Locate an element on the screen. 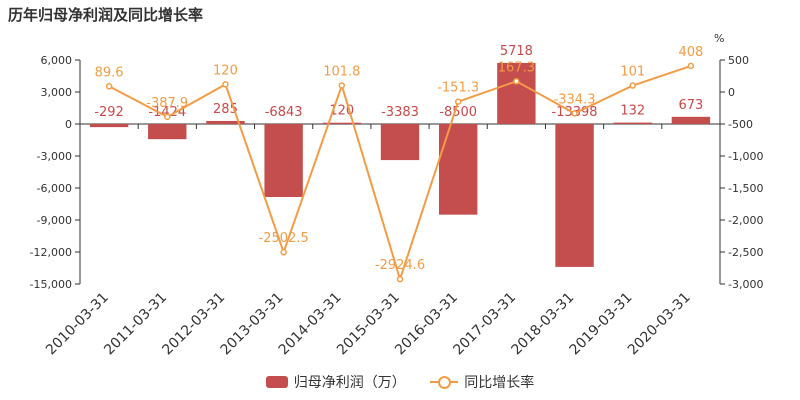  y-right-tick-label: 500 is located at coordinates (738, 60).